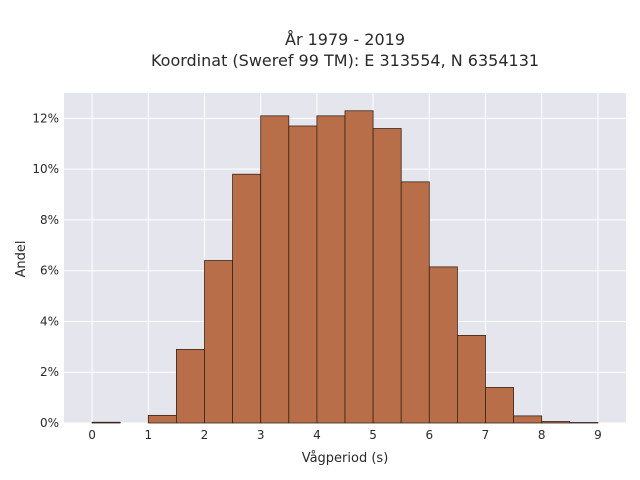 The height and width of the screenshot is (480, 640). I want to click on y-axis-ticks: 0% 2% 4% 6% 8% 10% 12%, so click(45, 270).